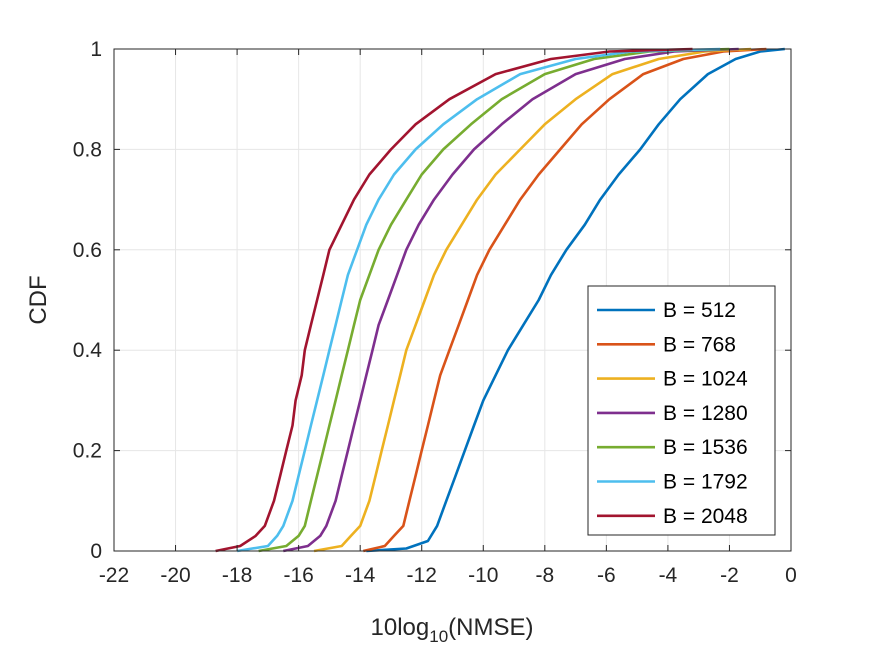 Image resolution: width=875 pixels, height=656 pixels. I want to click on x-tick-label: -16, so click(298, 575).